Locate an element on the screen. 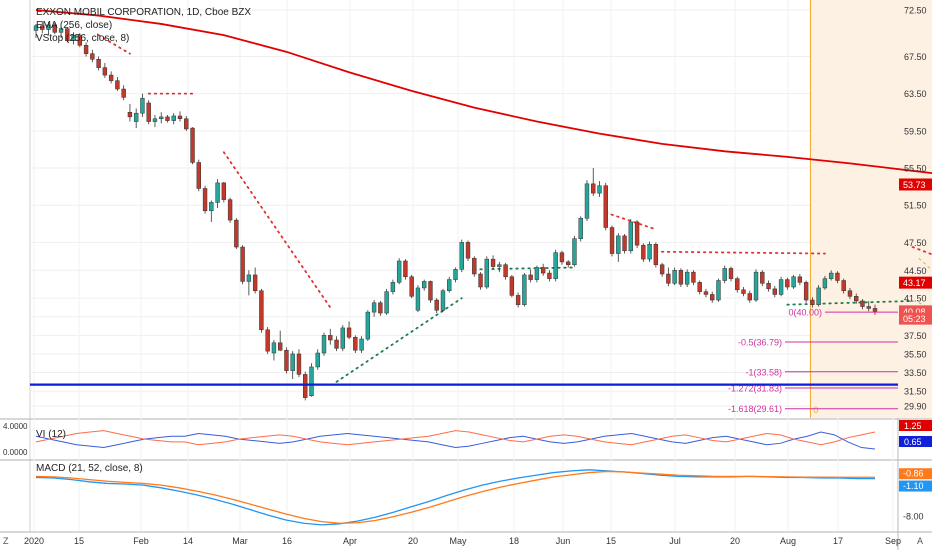  price-label-box is located at coordinates (915, 184).